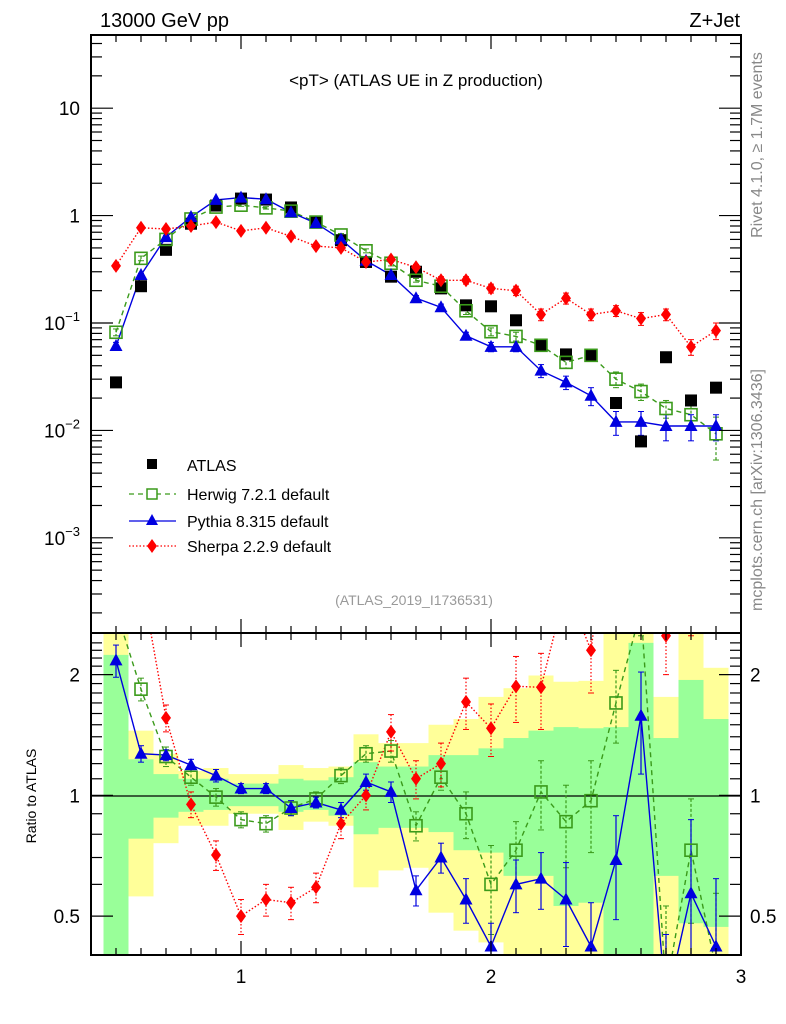 Image resolution: width=786 pixels, height=1024 pixels. I want to click on ratio-y-tick-label-left: 2, so click(74, 676).